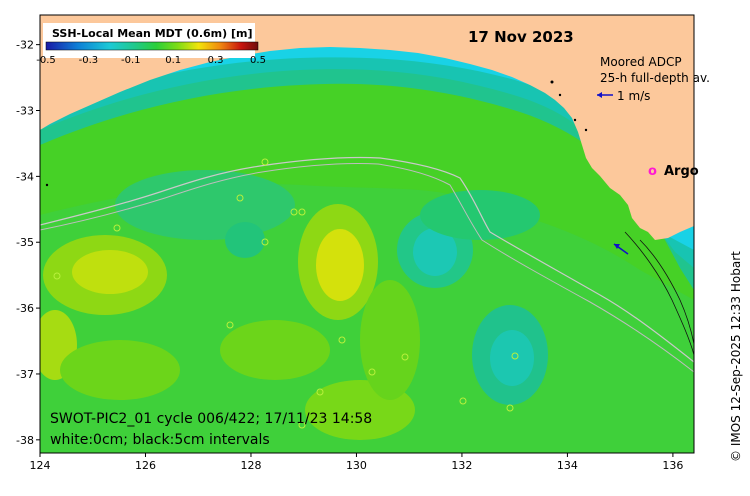 Image resolution: width=750 pixels, height=496 pixels. Describe the element at coordinates (46, 60) in the screenshot. I see `colorbar-tick-label: -0.5` at that location.